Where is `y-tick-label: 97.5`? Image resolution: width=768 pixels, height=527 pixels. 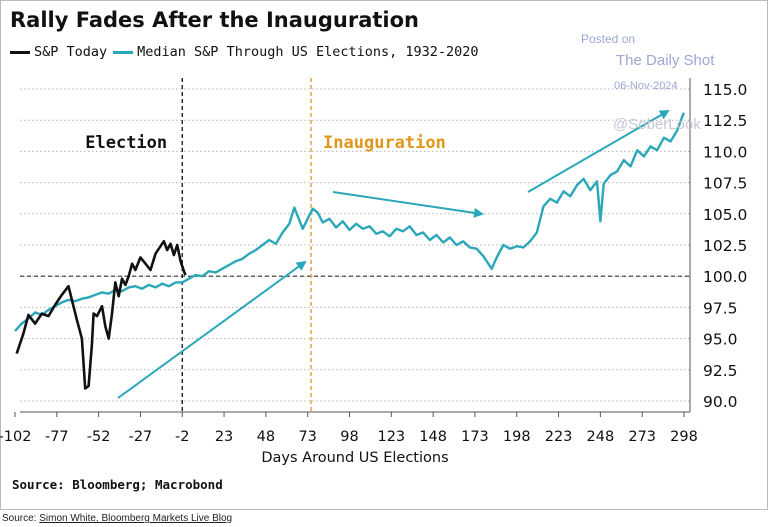 y-tick-label: 97.5 is located at coordinates (720, 308).